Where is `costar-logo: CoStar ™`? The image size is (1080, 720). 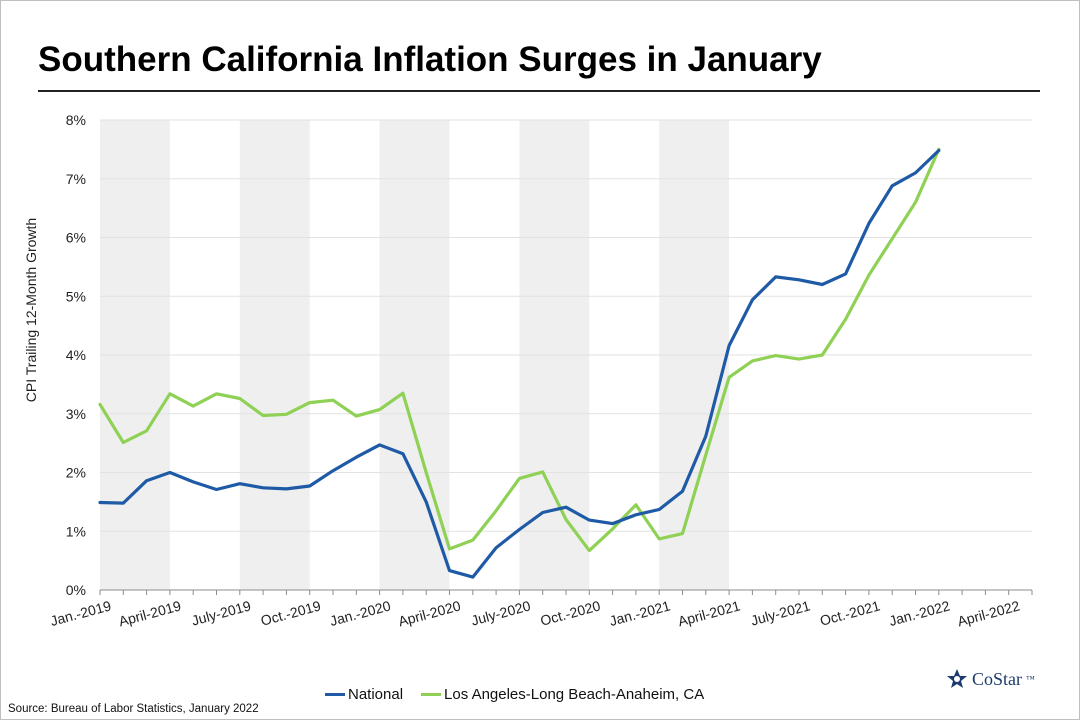
costar-logo: CoStar ™ is located at coordinates (990, 679).